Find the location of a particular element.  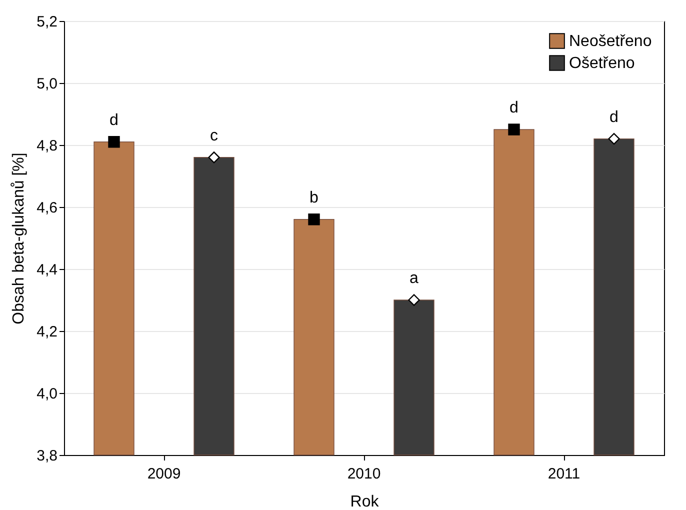

y-tick-label: 4,8 is located at coordinates (47, 146).